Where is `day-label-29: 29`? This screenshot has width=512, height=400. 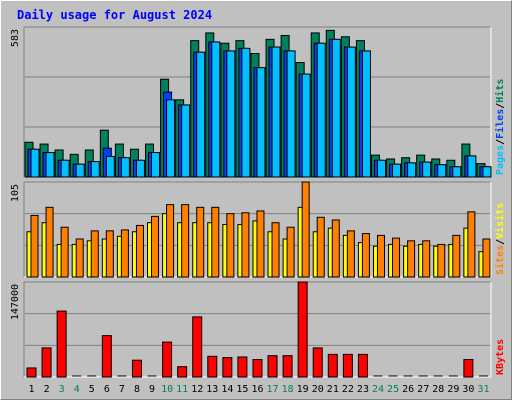 day-label-29: 29 is located at coordinates (453, 389).